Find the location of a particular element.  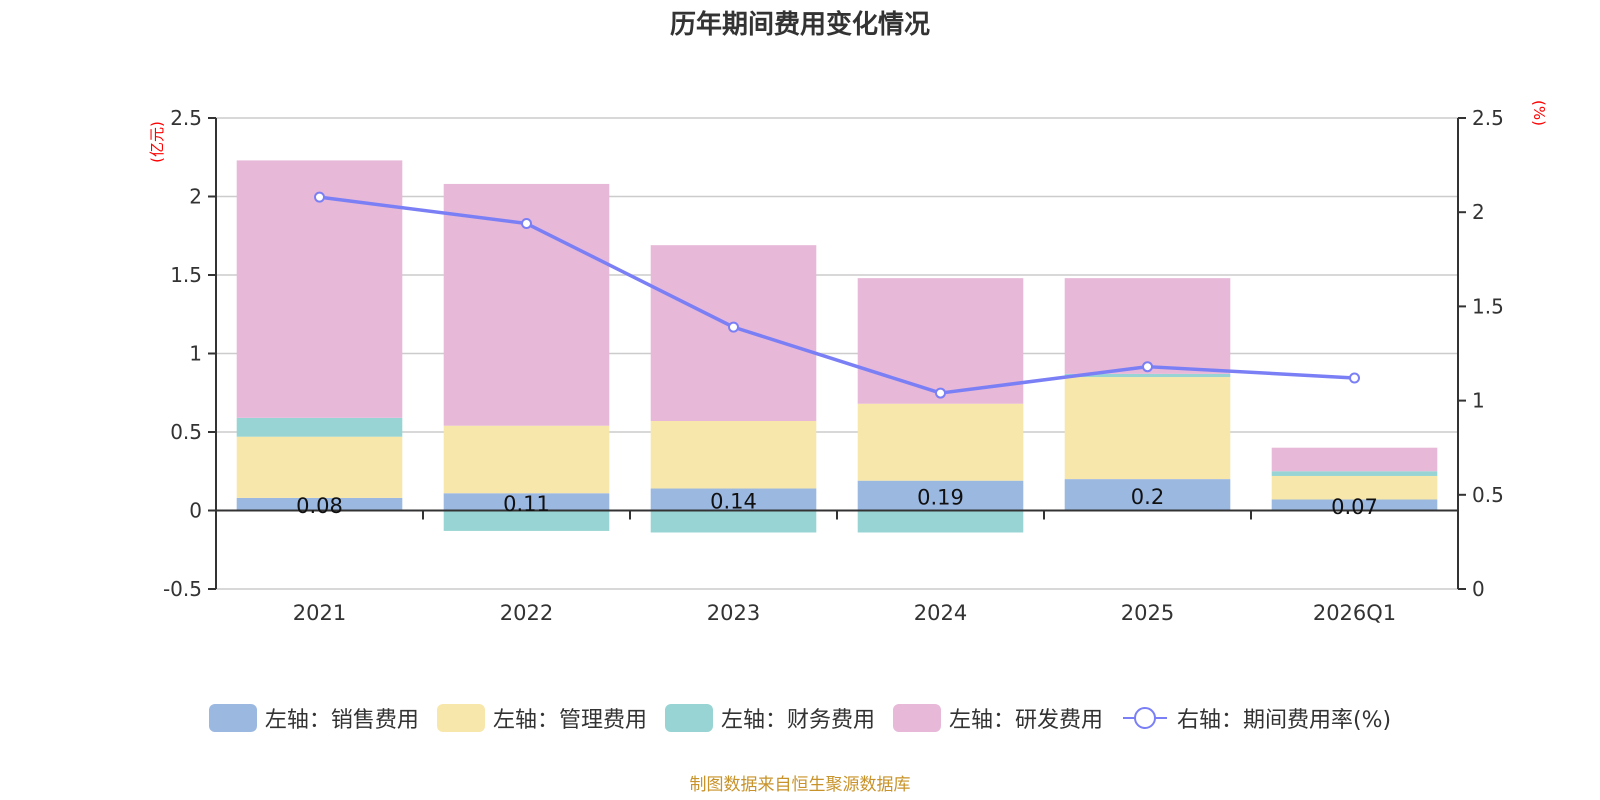

legend-item-sales: 左轴：销售费用 is located at coordinates (313, 718).